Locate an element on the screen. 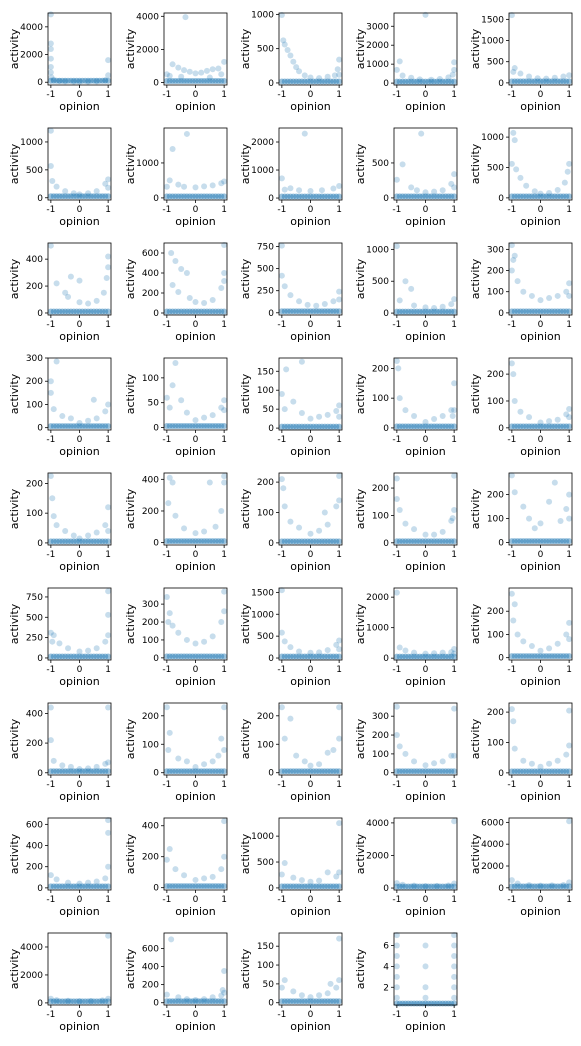 Image resolution: width=581 pixels, height=1046 pixels. y-tick-label: 500 is located at coordinates (265, 50).